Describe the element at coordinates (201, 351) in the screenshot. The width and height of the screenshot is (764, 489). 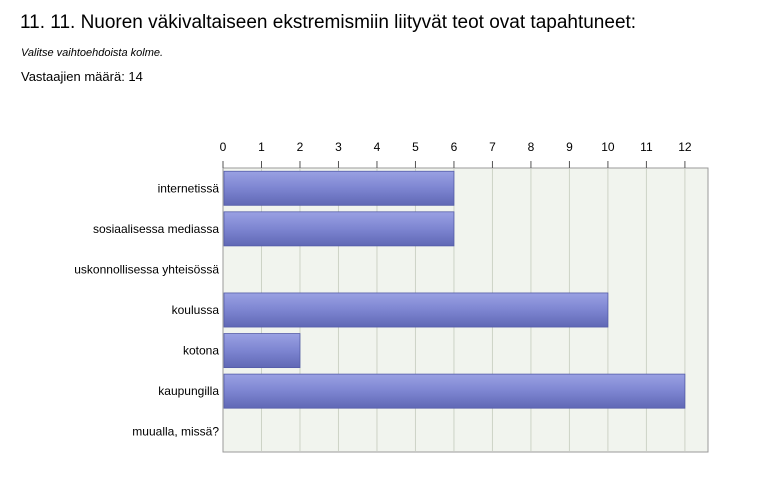
I see `category-label: kotona` at that location.